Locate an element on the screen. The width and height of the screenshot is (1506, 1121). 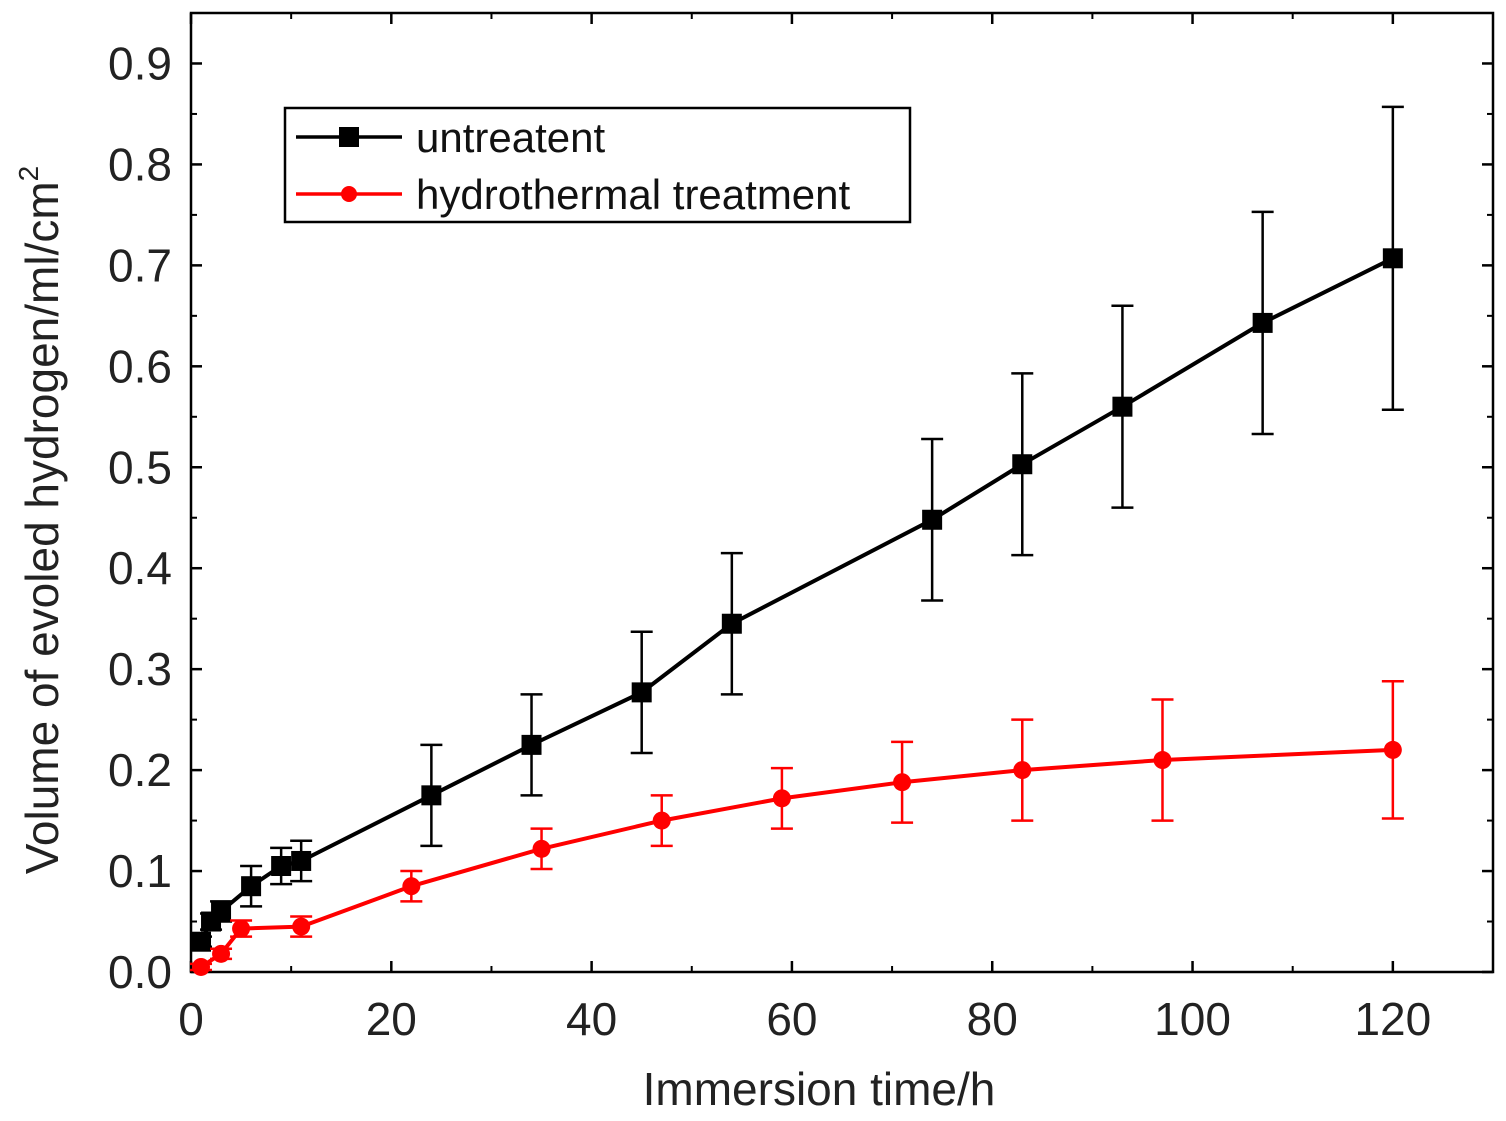
y-axis-title: Volume of evoled hydrogen/ml/cm is located at coordinates (42, 527).